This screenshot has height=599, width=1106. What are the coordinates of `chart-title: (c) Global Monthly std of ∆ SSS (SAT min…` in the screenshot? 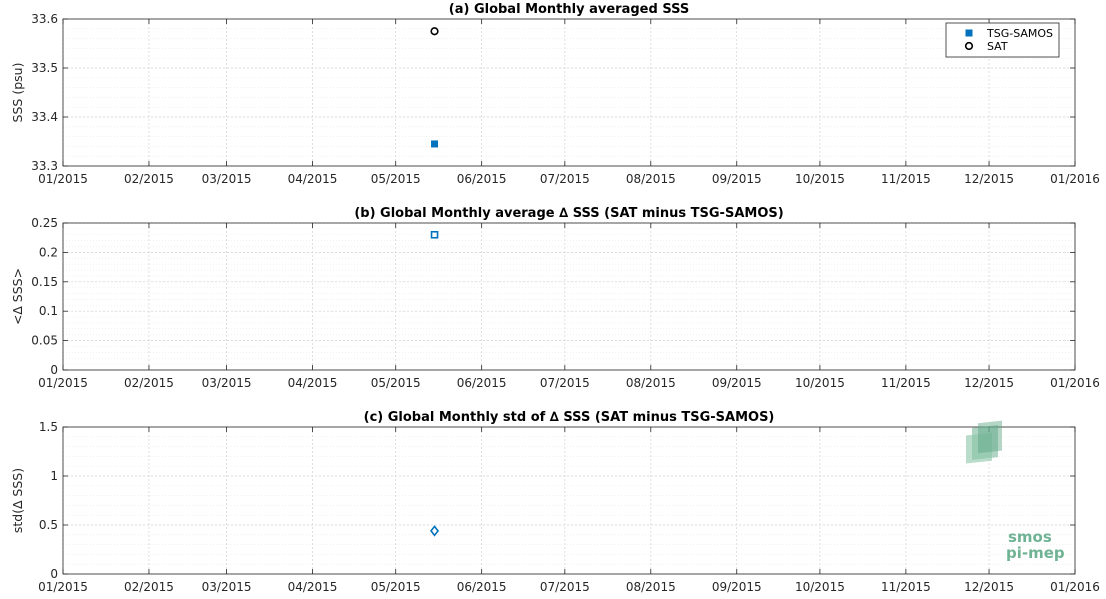 It's located at (569, 417).